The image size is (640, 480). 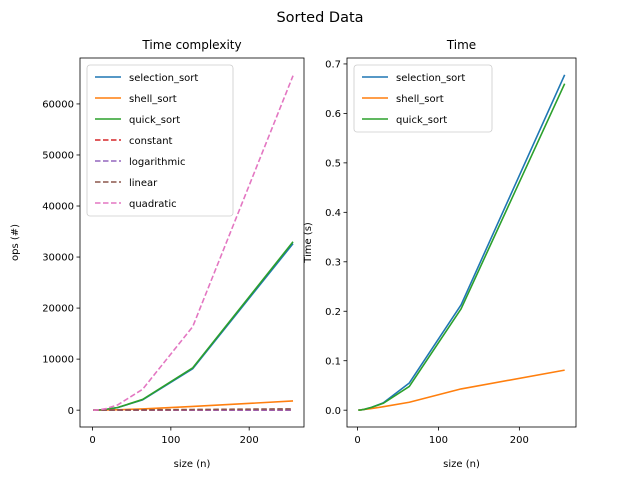 What do you see at coordinates (191, 45) in the screenshot?
I see `chart-title: Time complexity` at bounding box center [191, 45].